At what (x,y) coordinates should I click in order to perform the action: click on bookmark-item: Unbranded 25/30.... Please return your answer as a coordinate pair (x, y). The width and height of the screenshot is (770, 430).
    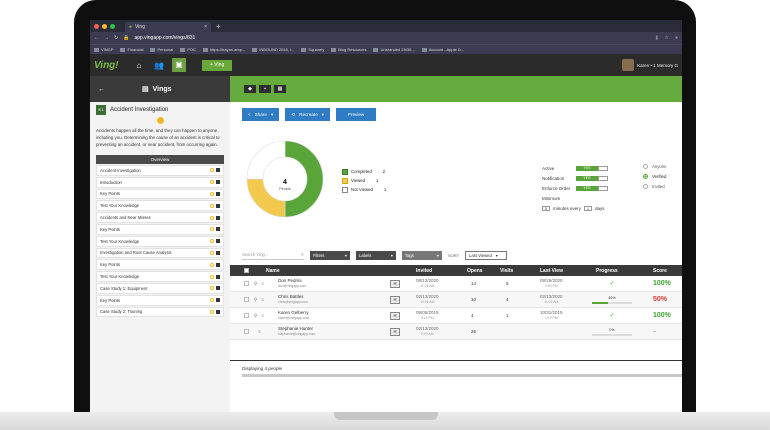
    Looking at the image, I should click on (394, 49).